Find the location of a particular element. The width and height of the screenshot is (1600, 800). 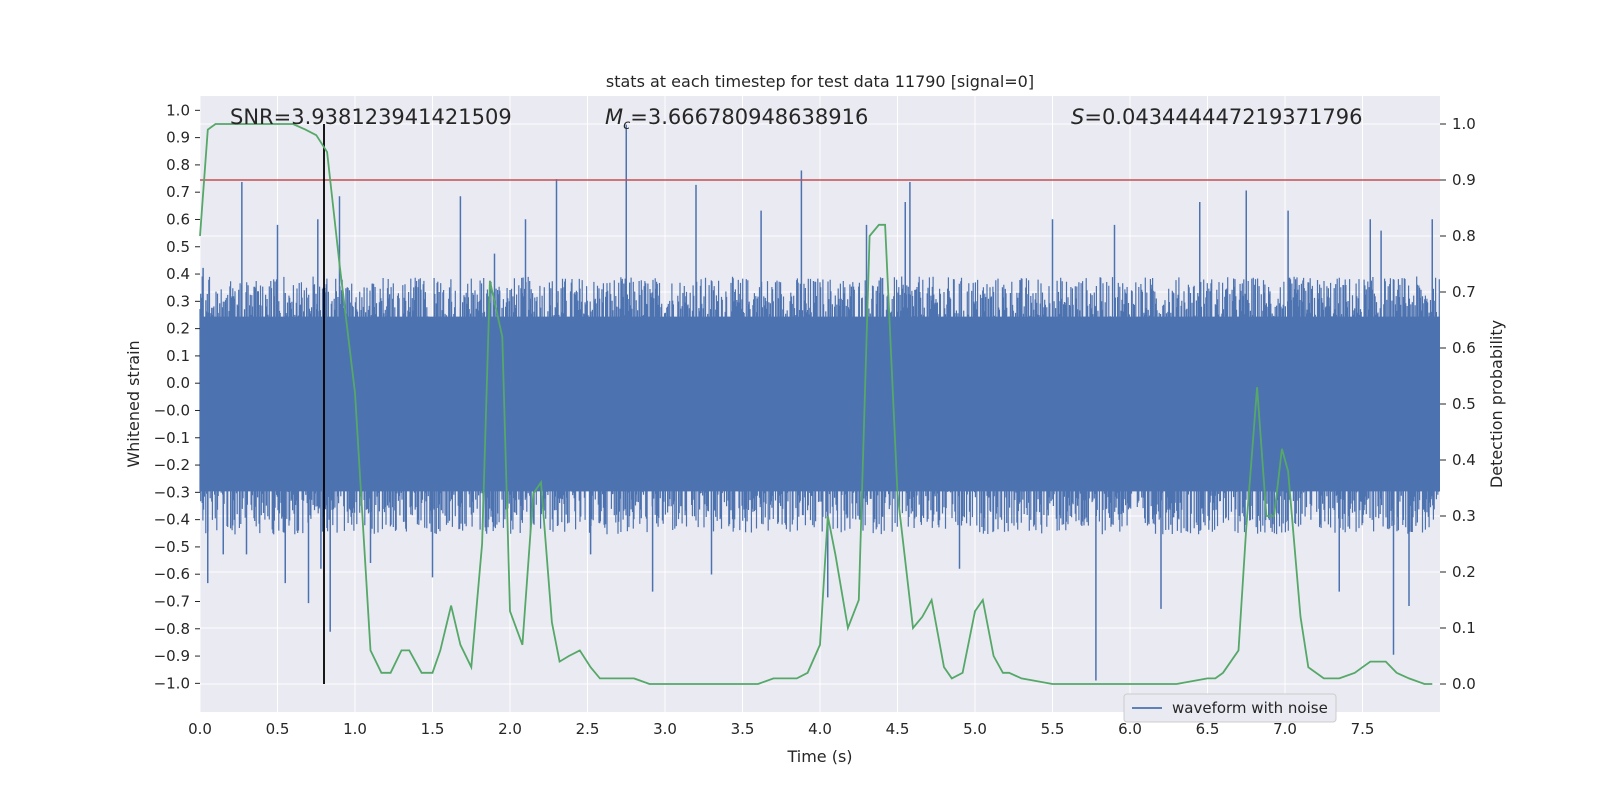

y-left-tick-label: −0.4 is located at coordinates (172, 520).